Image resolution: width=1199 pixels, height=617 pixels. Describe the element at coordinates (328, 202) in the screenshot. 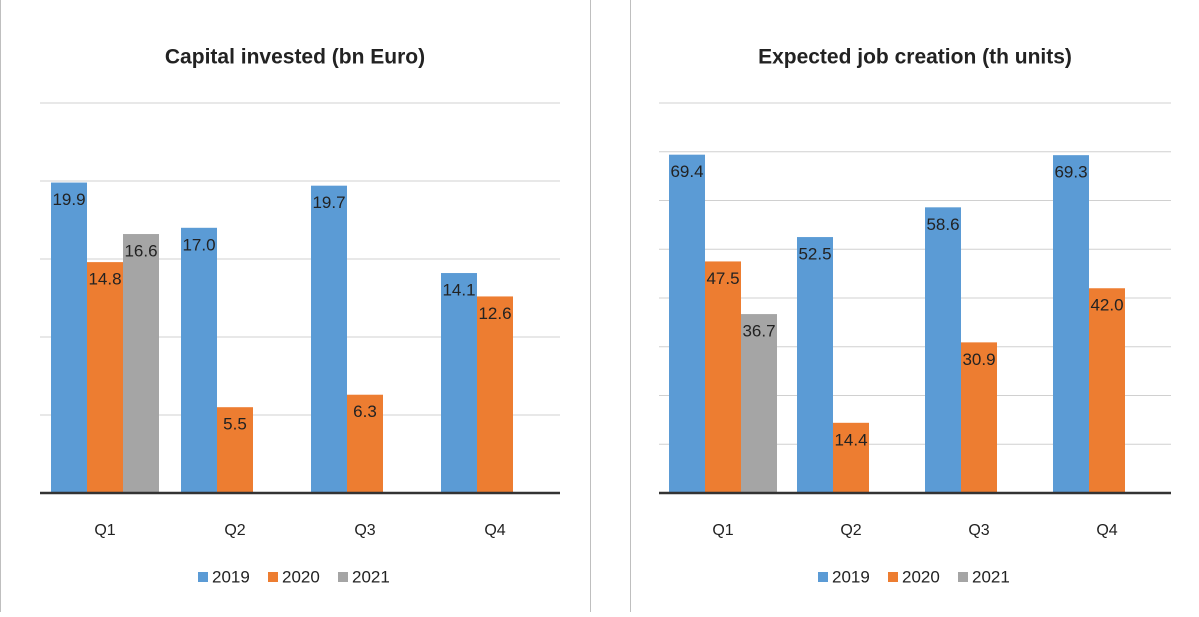

I see `data-label: 19.7` at that location.